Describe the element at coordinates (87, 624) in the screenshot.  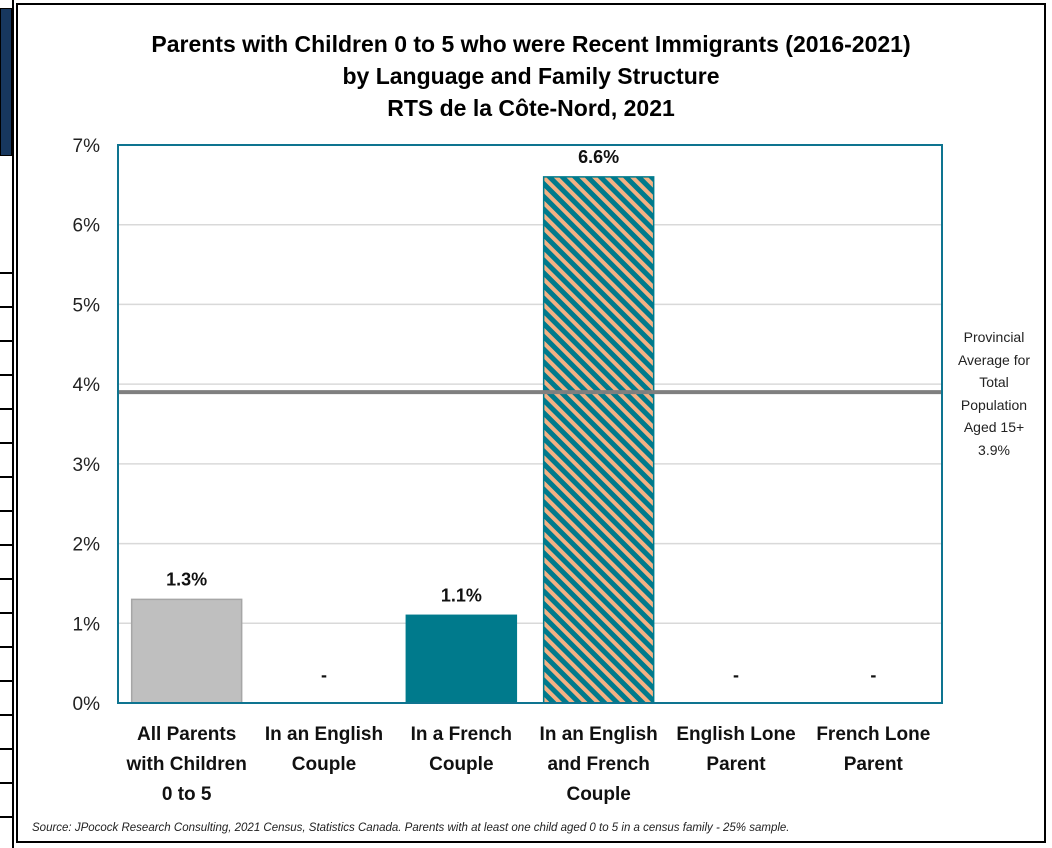
I see `y-tick-label: 1%` at that location.